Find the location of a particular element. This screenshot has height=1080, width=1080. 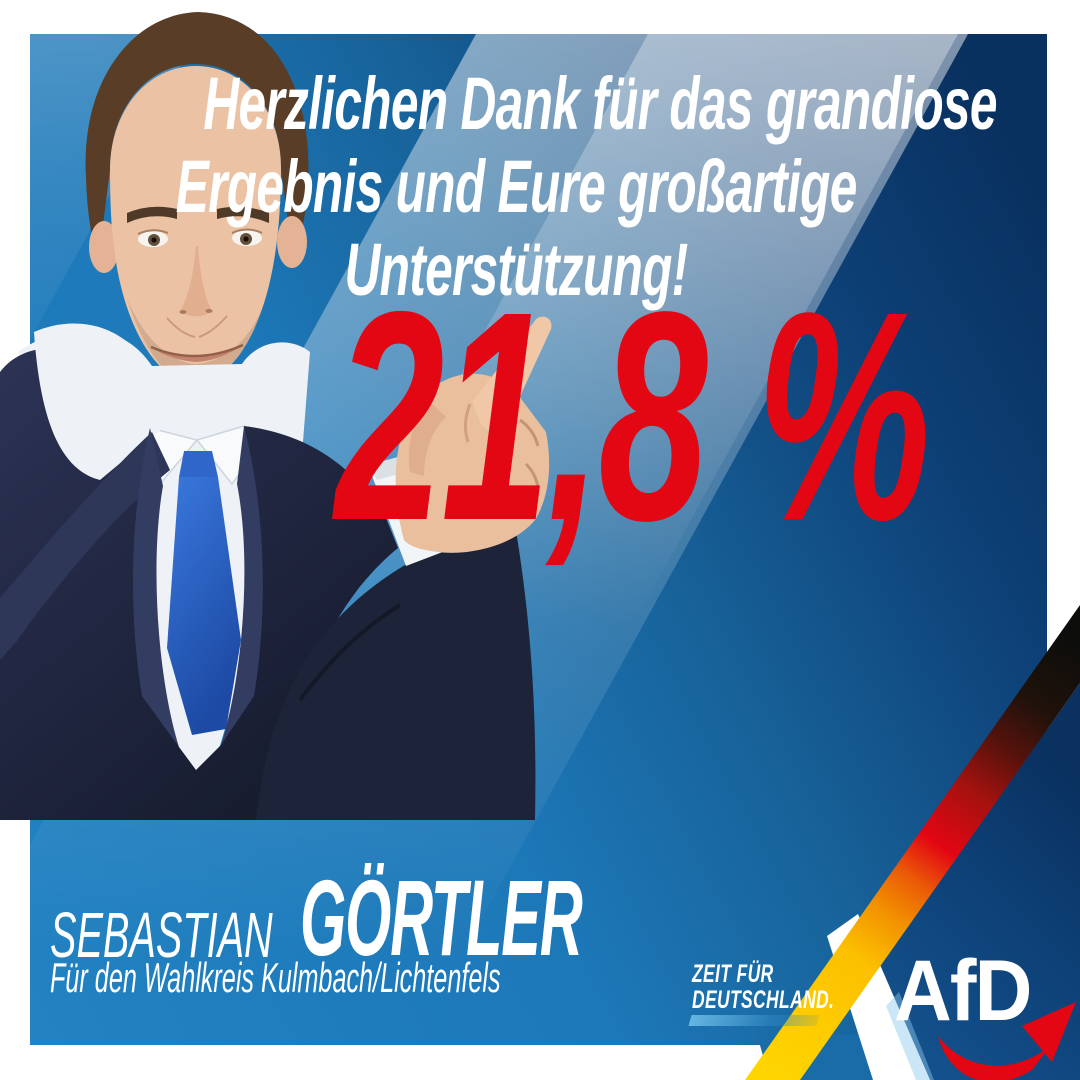

slogan: ZEIT FÜR DEUTSCHLAND. is located at coordinates (793, 987).